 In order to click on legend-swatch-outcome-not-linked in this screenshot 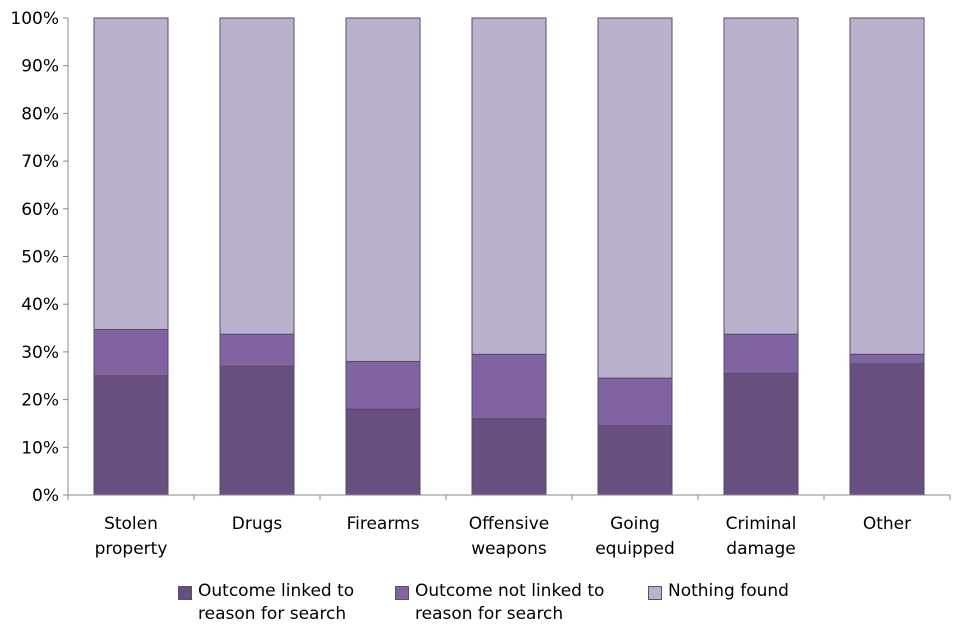, I will do `click(402, 593)`.